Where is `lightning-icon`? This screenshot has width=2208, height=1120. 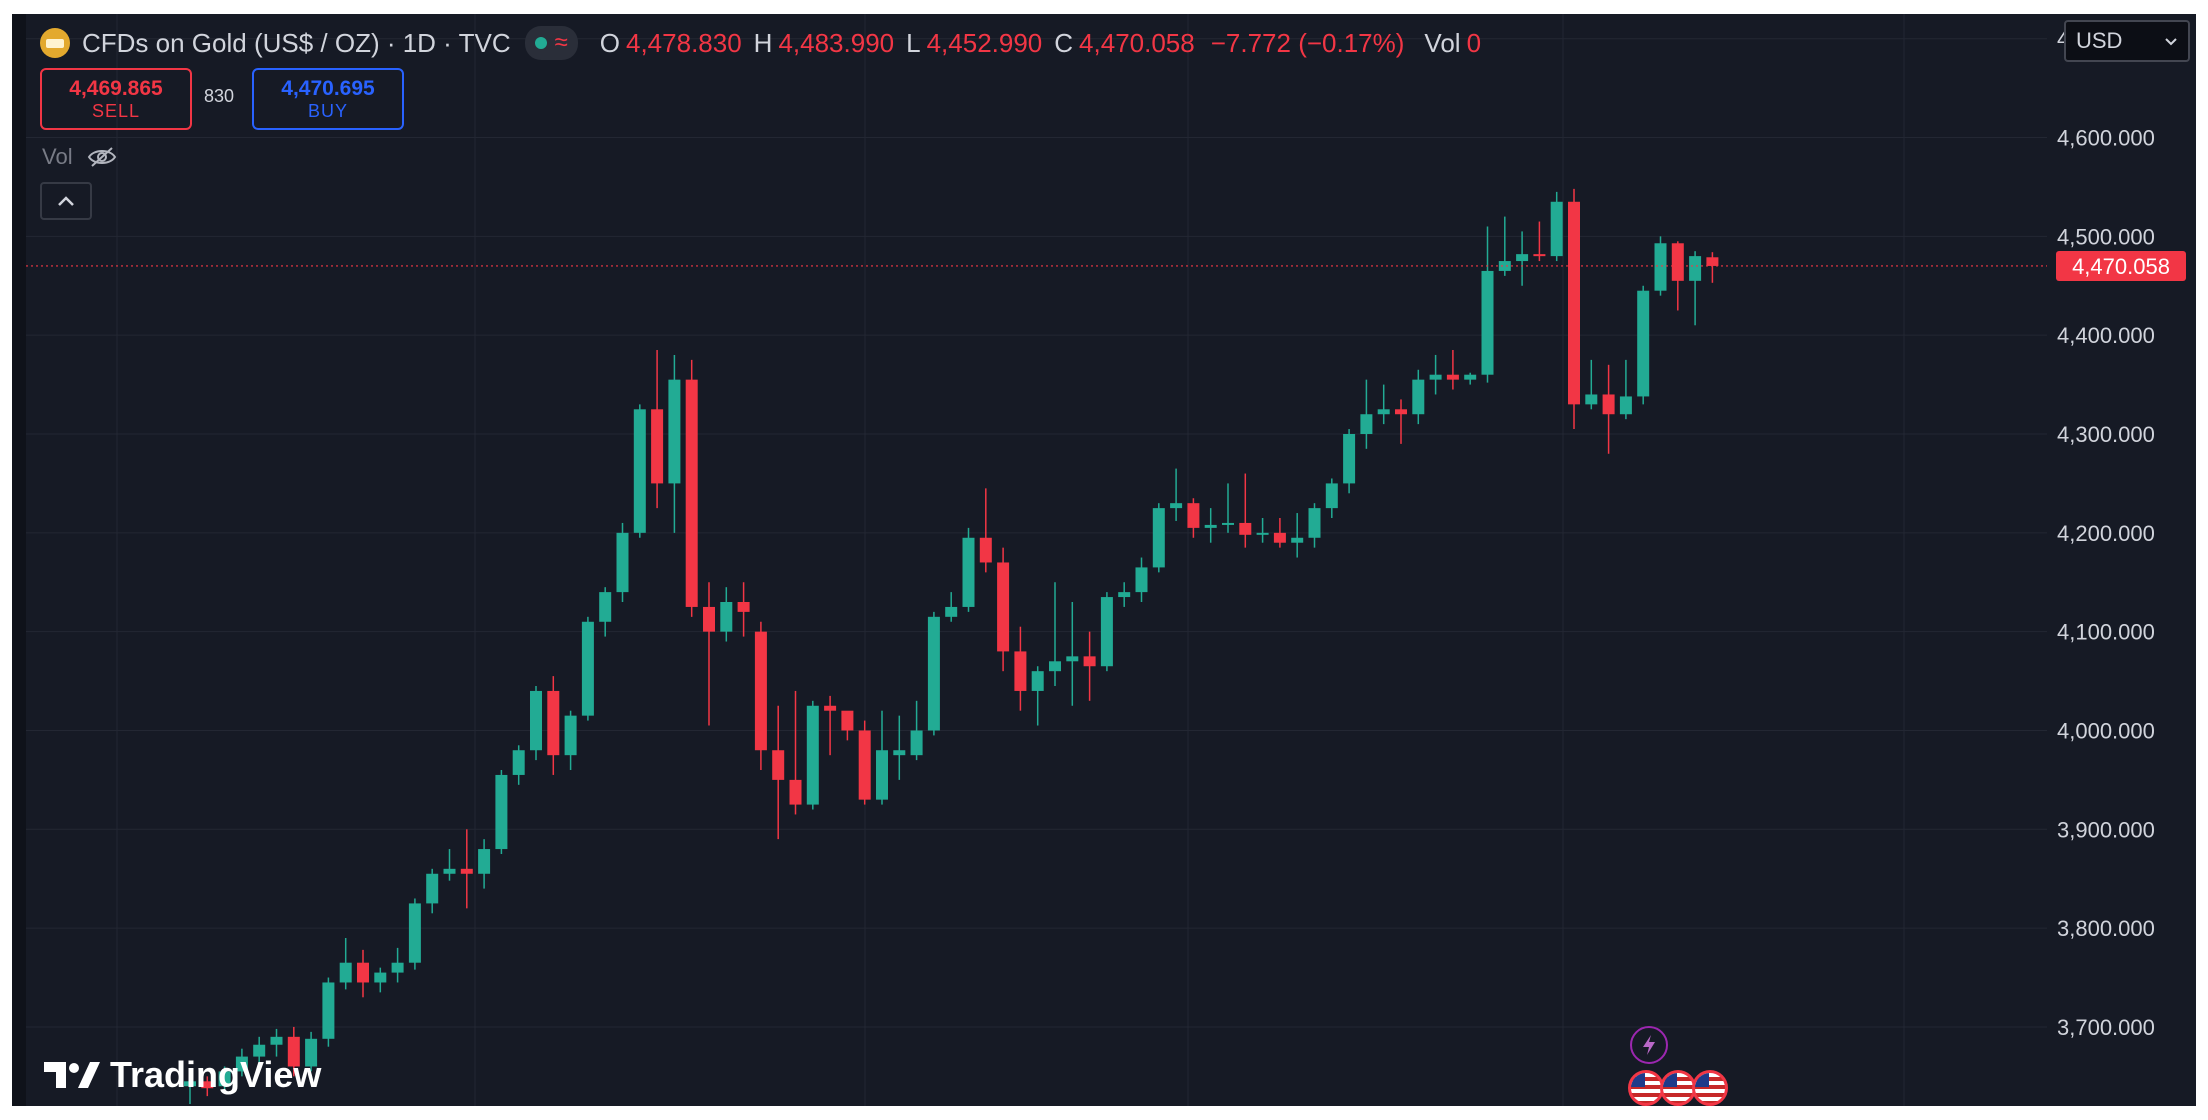
lightning-icon is located at coordinates (1649, 1045).